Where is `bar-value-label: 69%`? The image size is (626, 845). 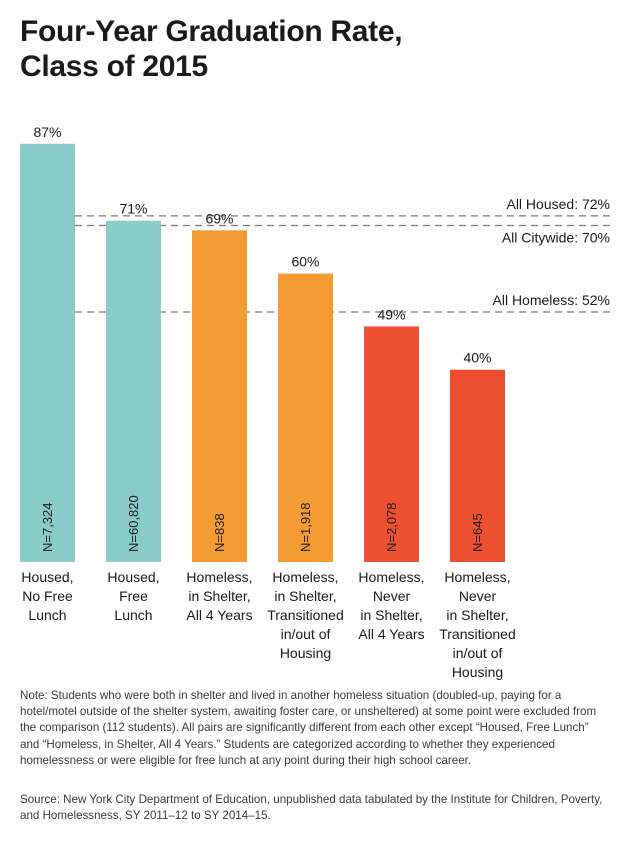 bar-value-label: 69% is located at coordinates (219, 218).